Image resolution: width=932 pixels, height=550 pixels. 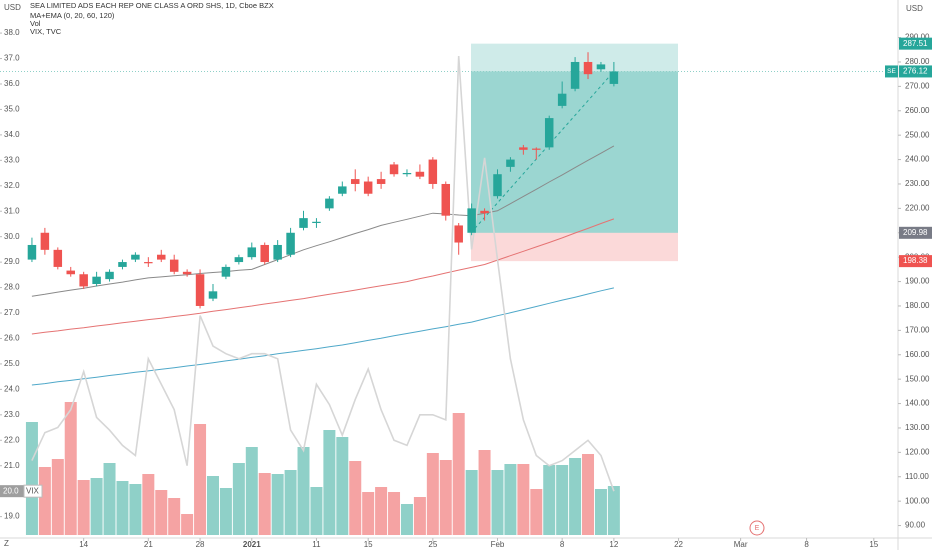 I want to click on y2-tick-label: 30.0, so click(x=12, y=236).